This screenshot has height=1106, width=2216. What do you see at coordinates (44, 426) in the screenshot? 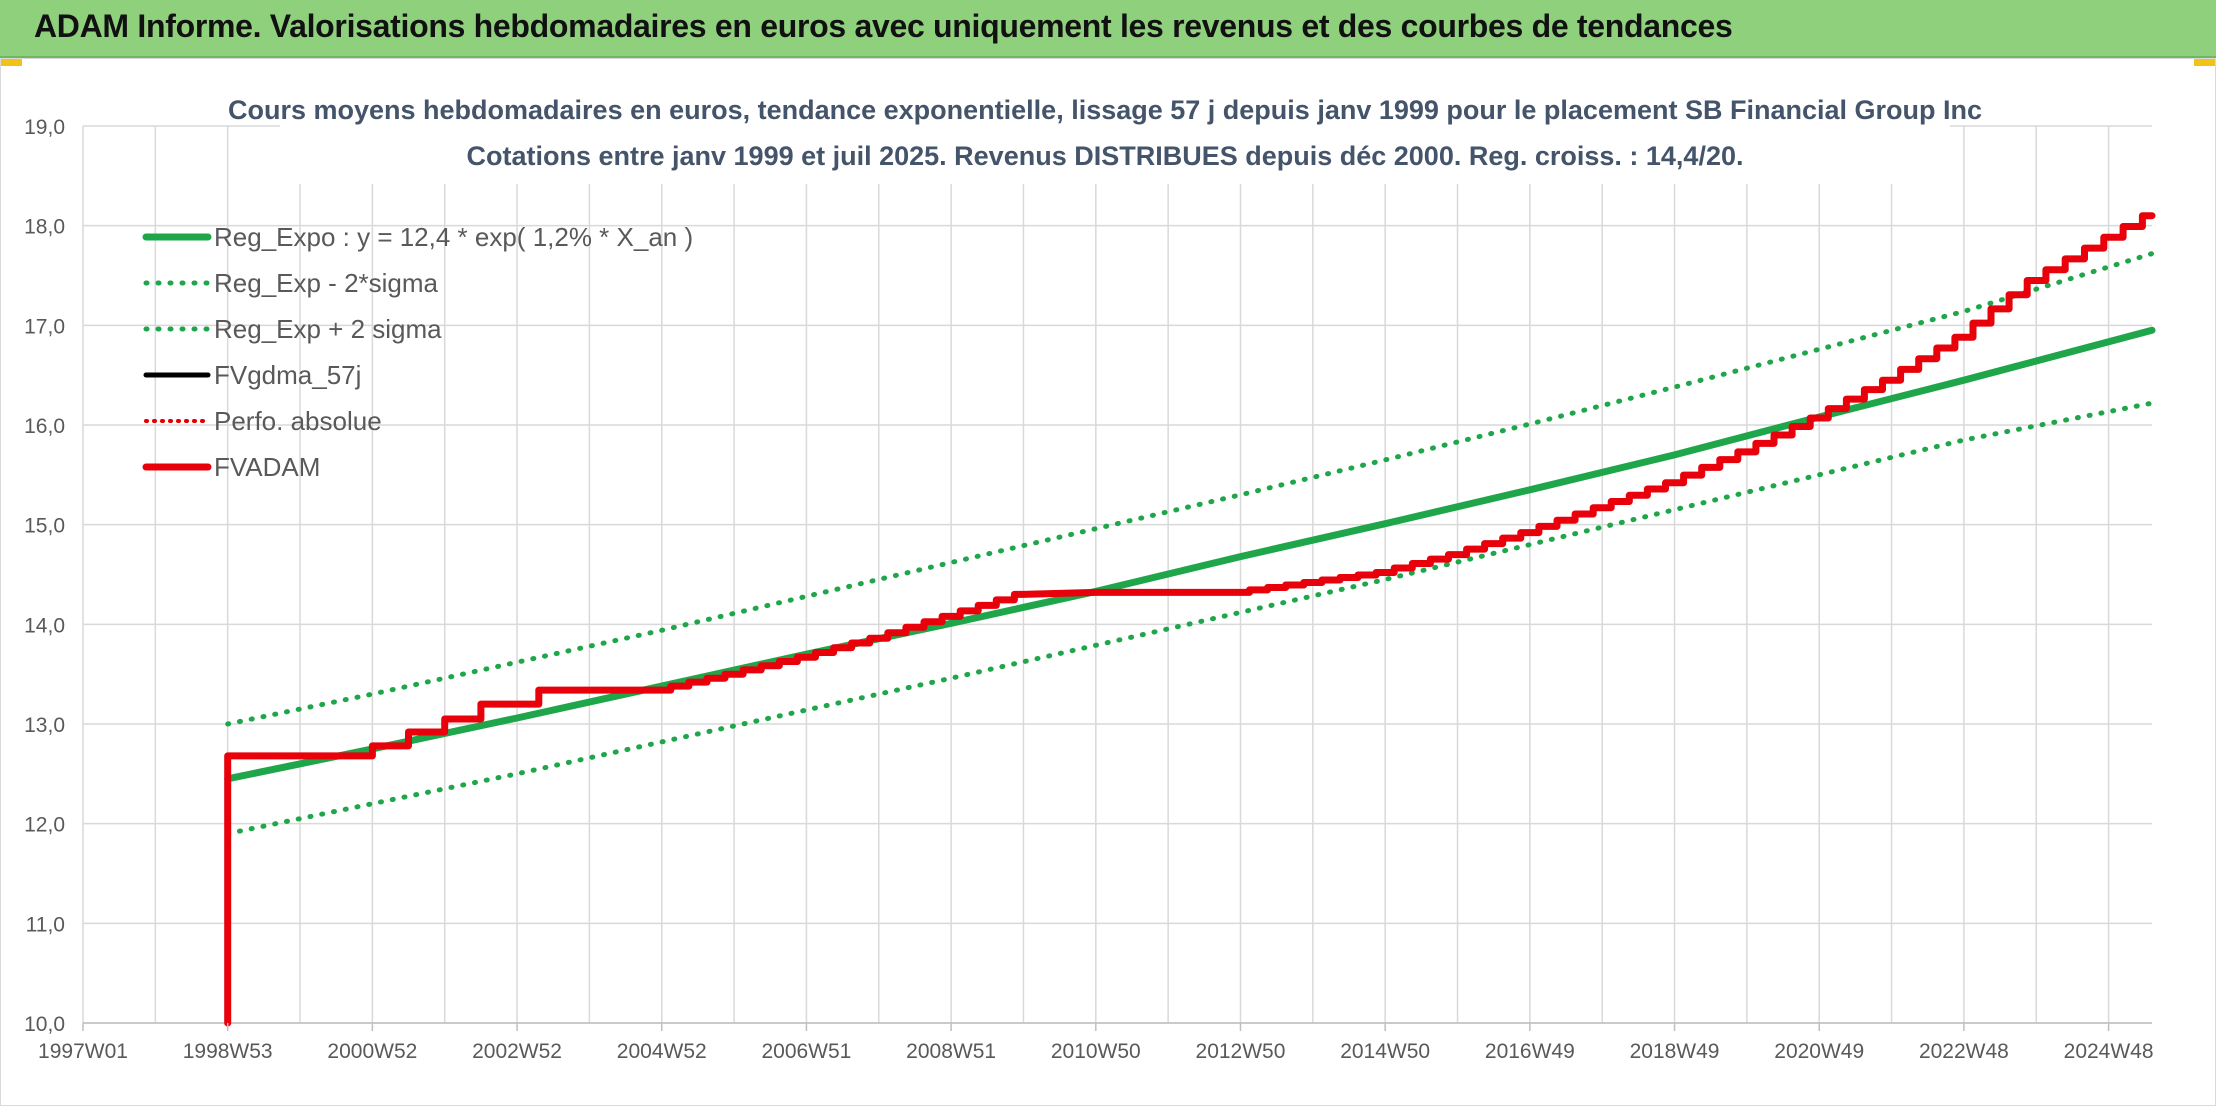
I see `y-tick-label: 16,0` at bounding box center [44, 426].